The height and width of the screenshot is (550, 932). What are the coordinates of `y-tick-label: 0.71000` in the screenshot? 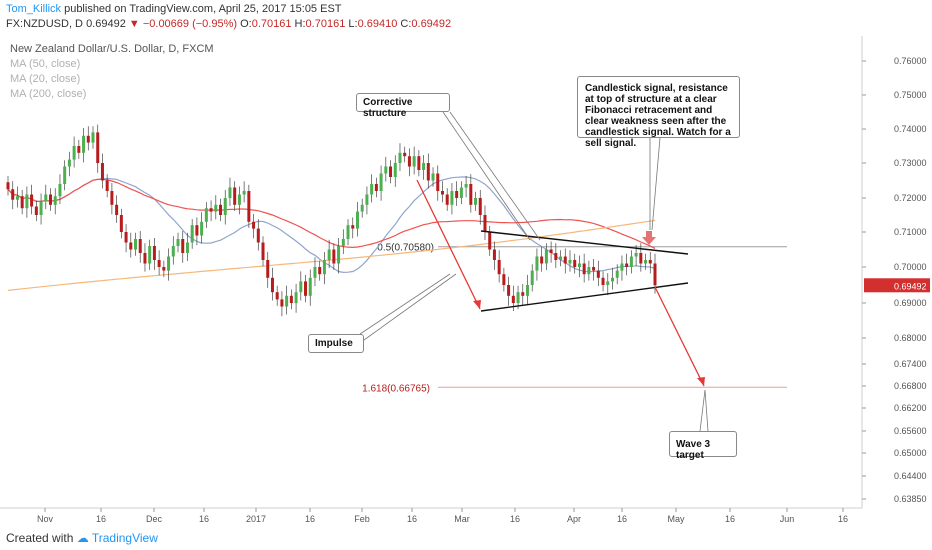 It's located at (910, 232).